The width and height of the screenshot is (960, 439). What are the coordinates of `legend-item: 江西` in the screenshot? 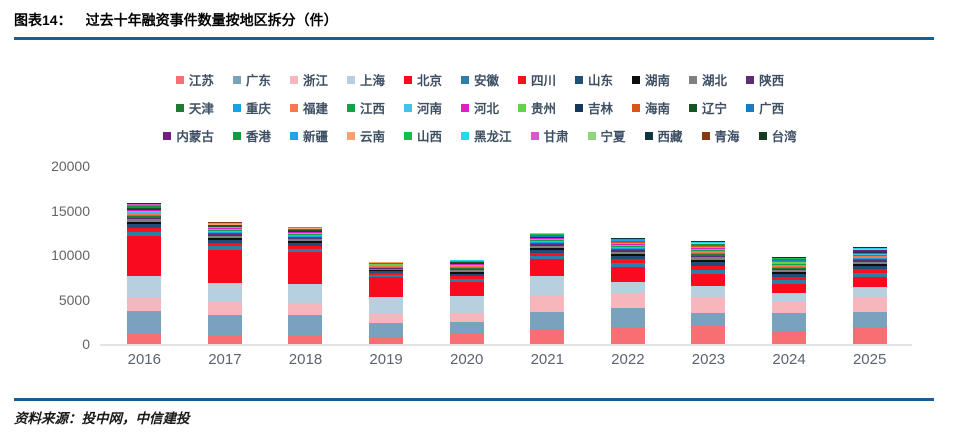 It's located at (365, 107).